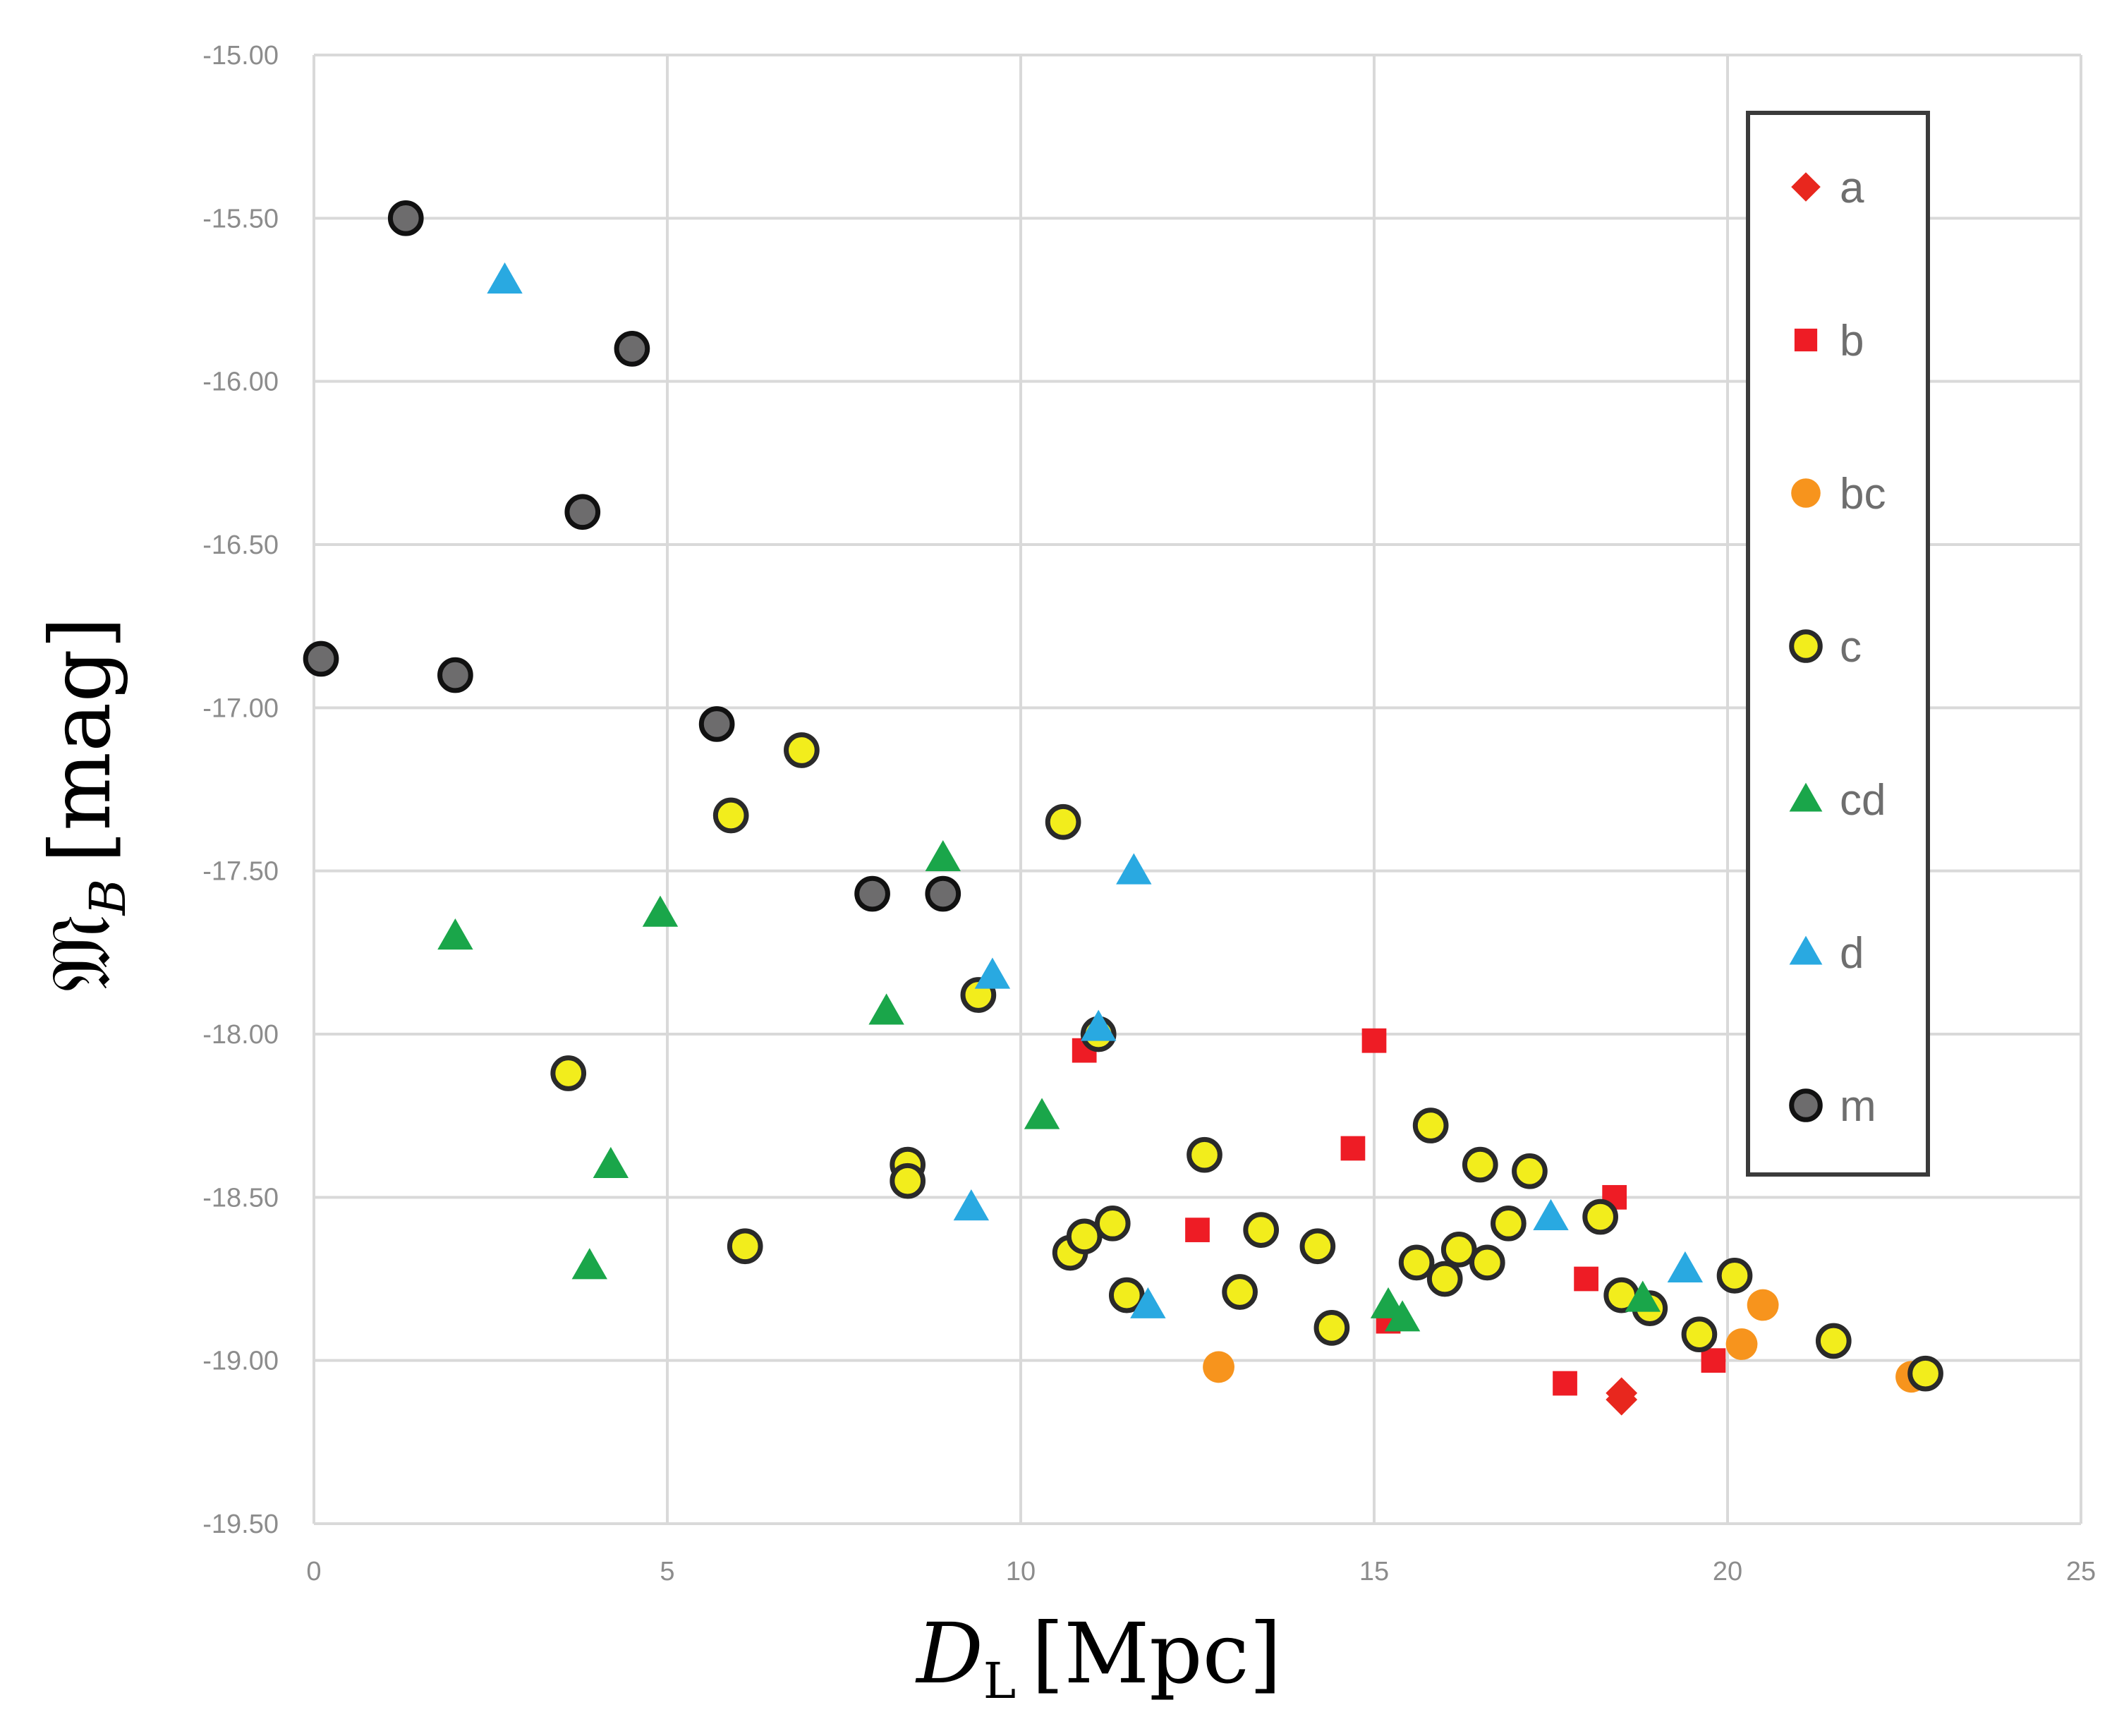 This screenshot has height=1736, width=2124. What do you see at coordinates (108, 897) in the screenshot?
I see `y-axis-subscript: B` at bounding box center [108, 897].